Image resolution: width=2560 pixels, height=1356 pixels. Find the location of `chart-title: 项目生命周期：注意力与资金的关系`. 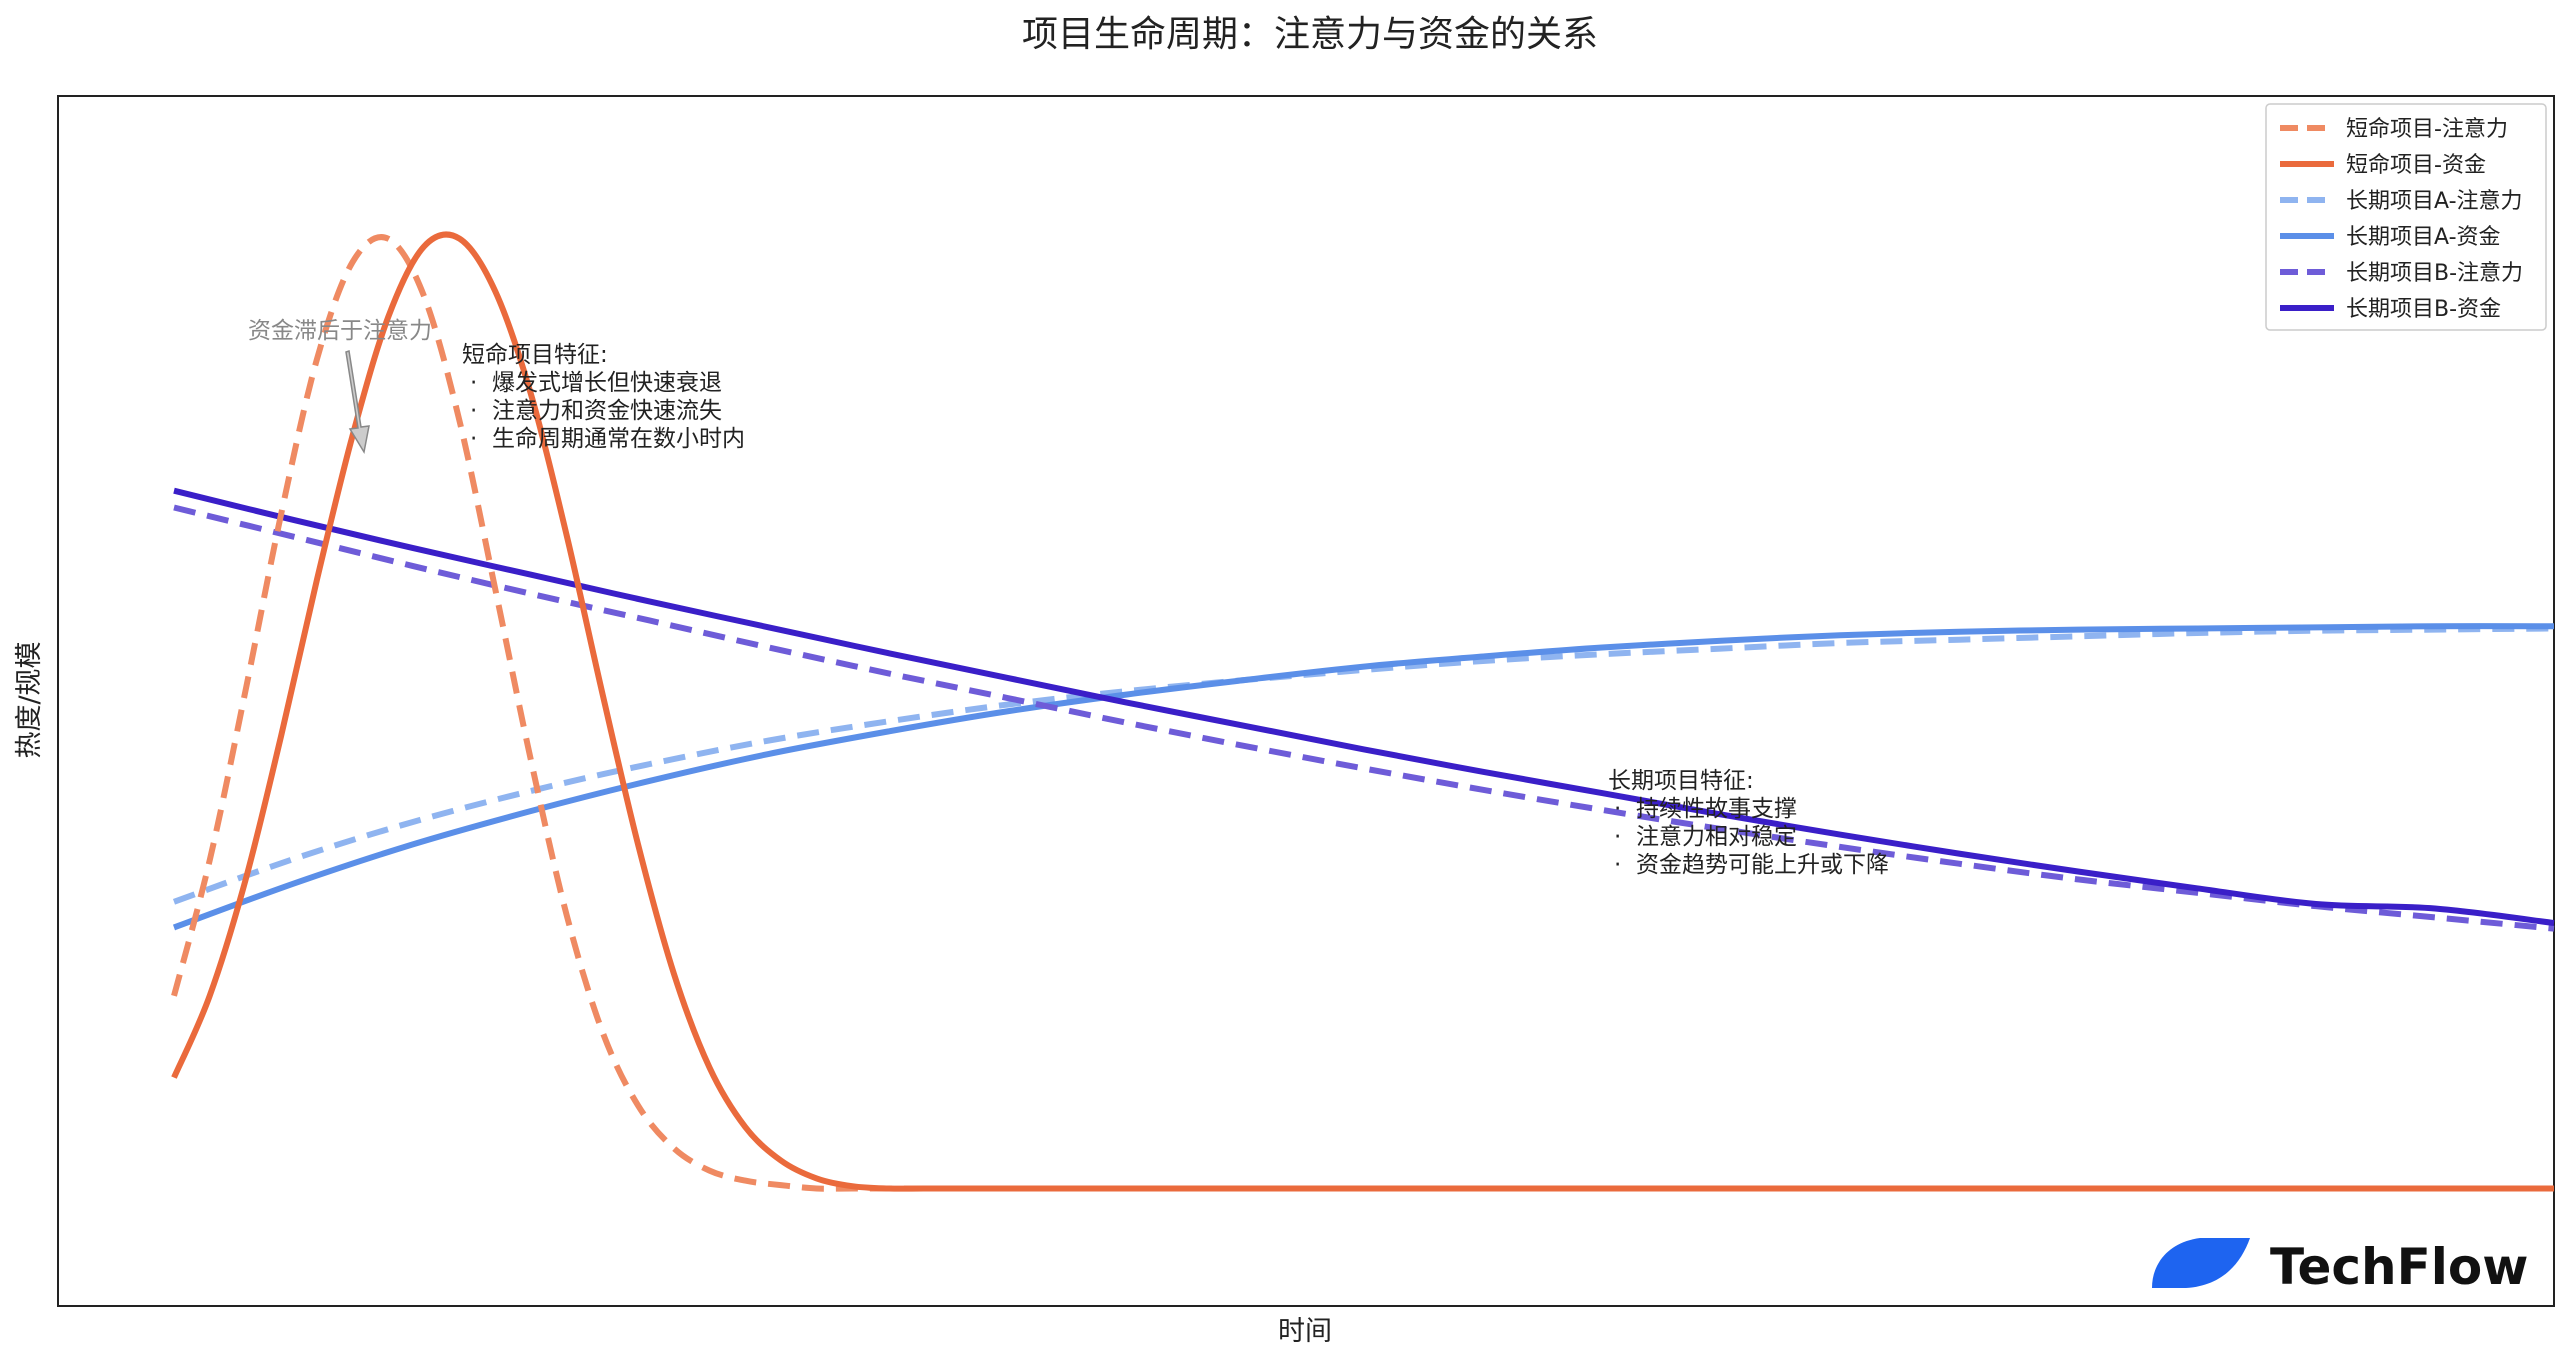

chart-title: 项目生命周期：注意力与资金的关系 is located at coordinates (1310, 34).